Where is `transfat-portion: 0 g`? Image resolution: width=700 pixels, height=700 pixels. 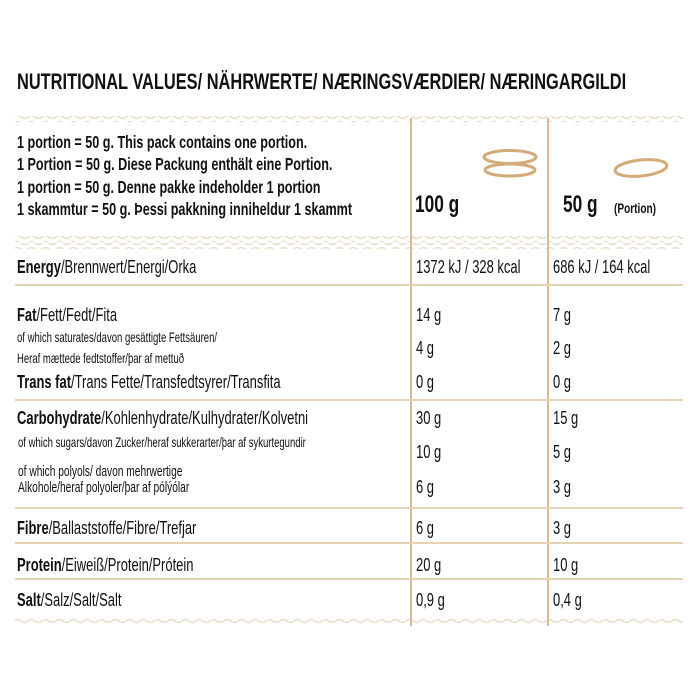
transfat-portion: 0 g is located at coordinates (562, 382).